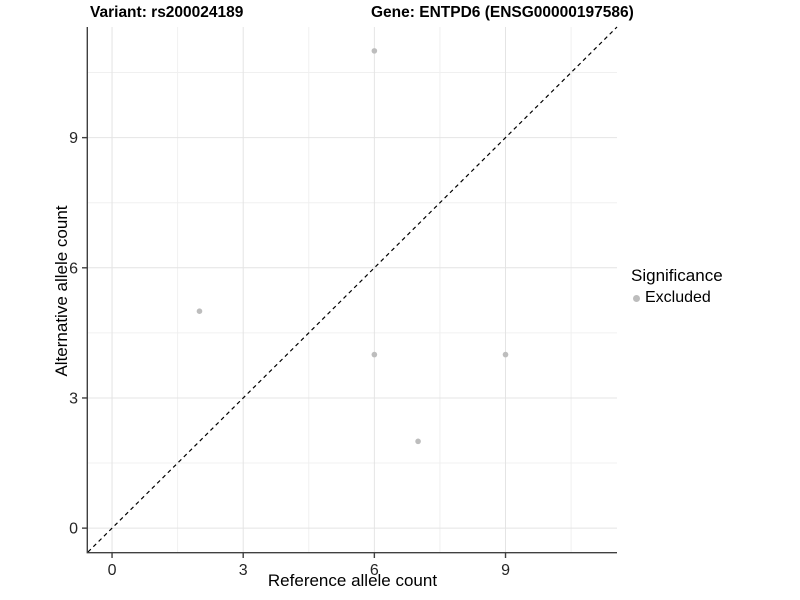 Image resolution: width=800 pixels, height=600 pixels. Describe the element at coordinates (61, 291) in the screenshot. I see `y-axis-title: Alternative allele count` at that location.